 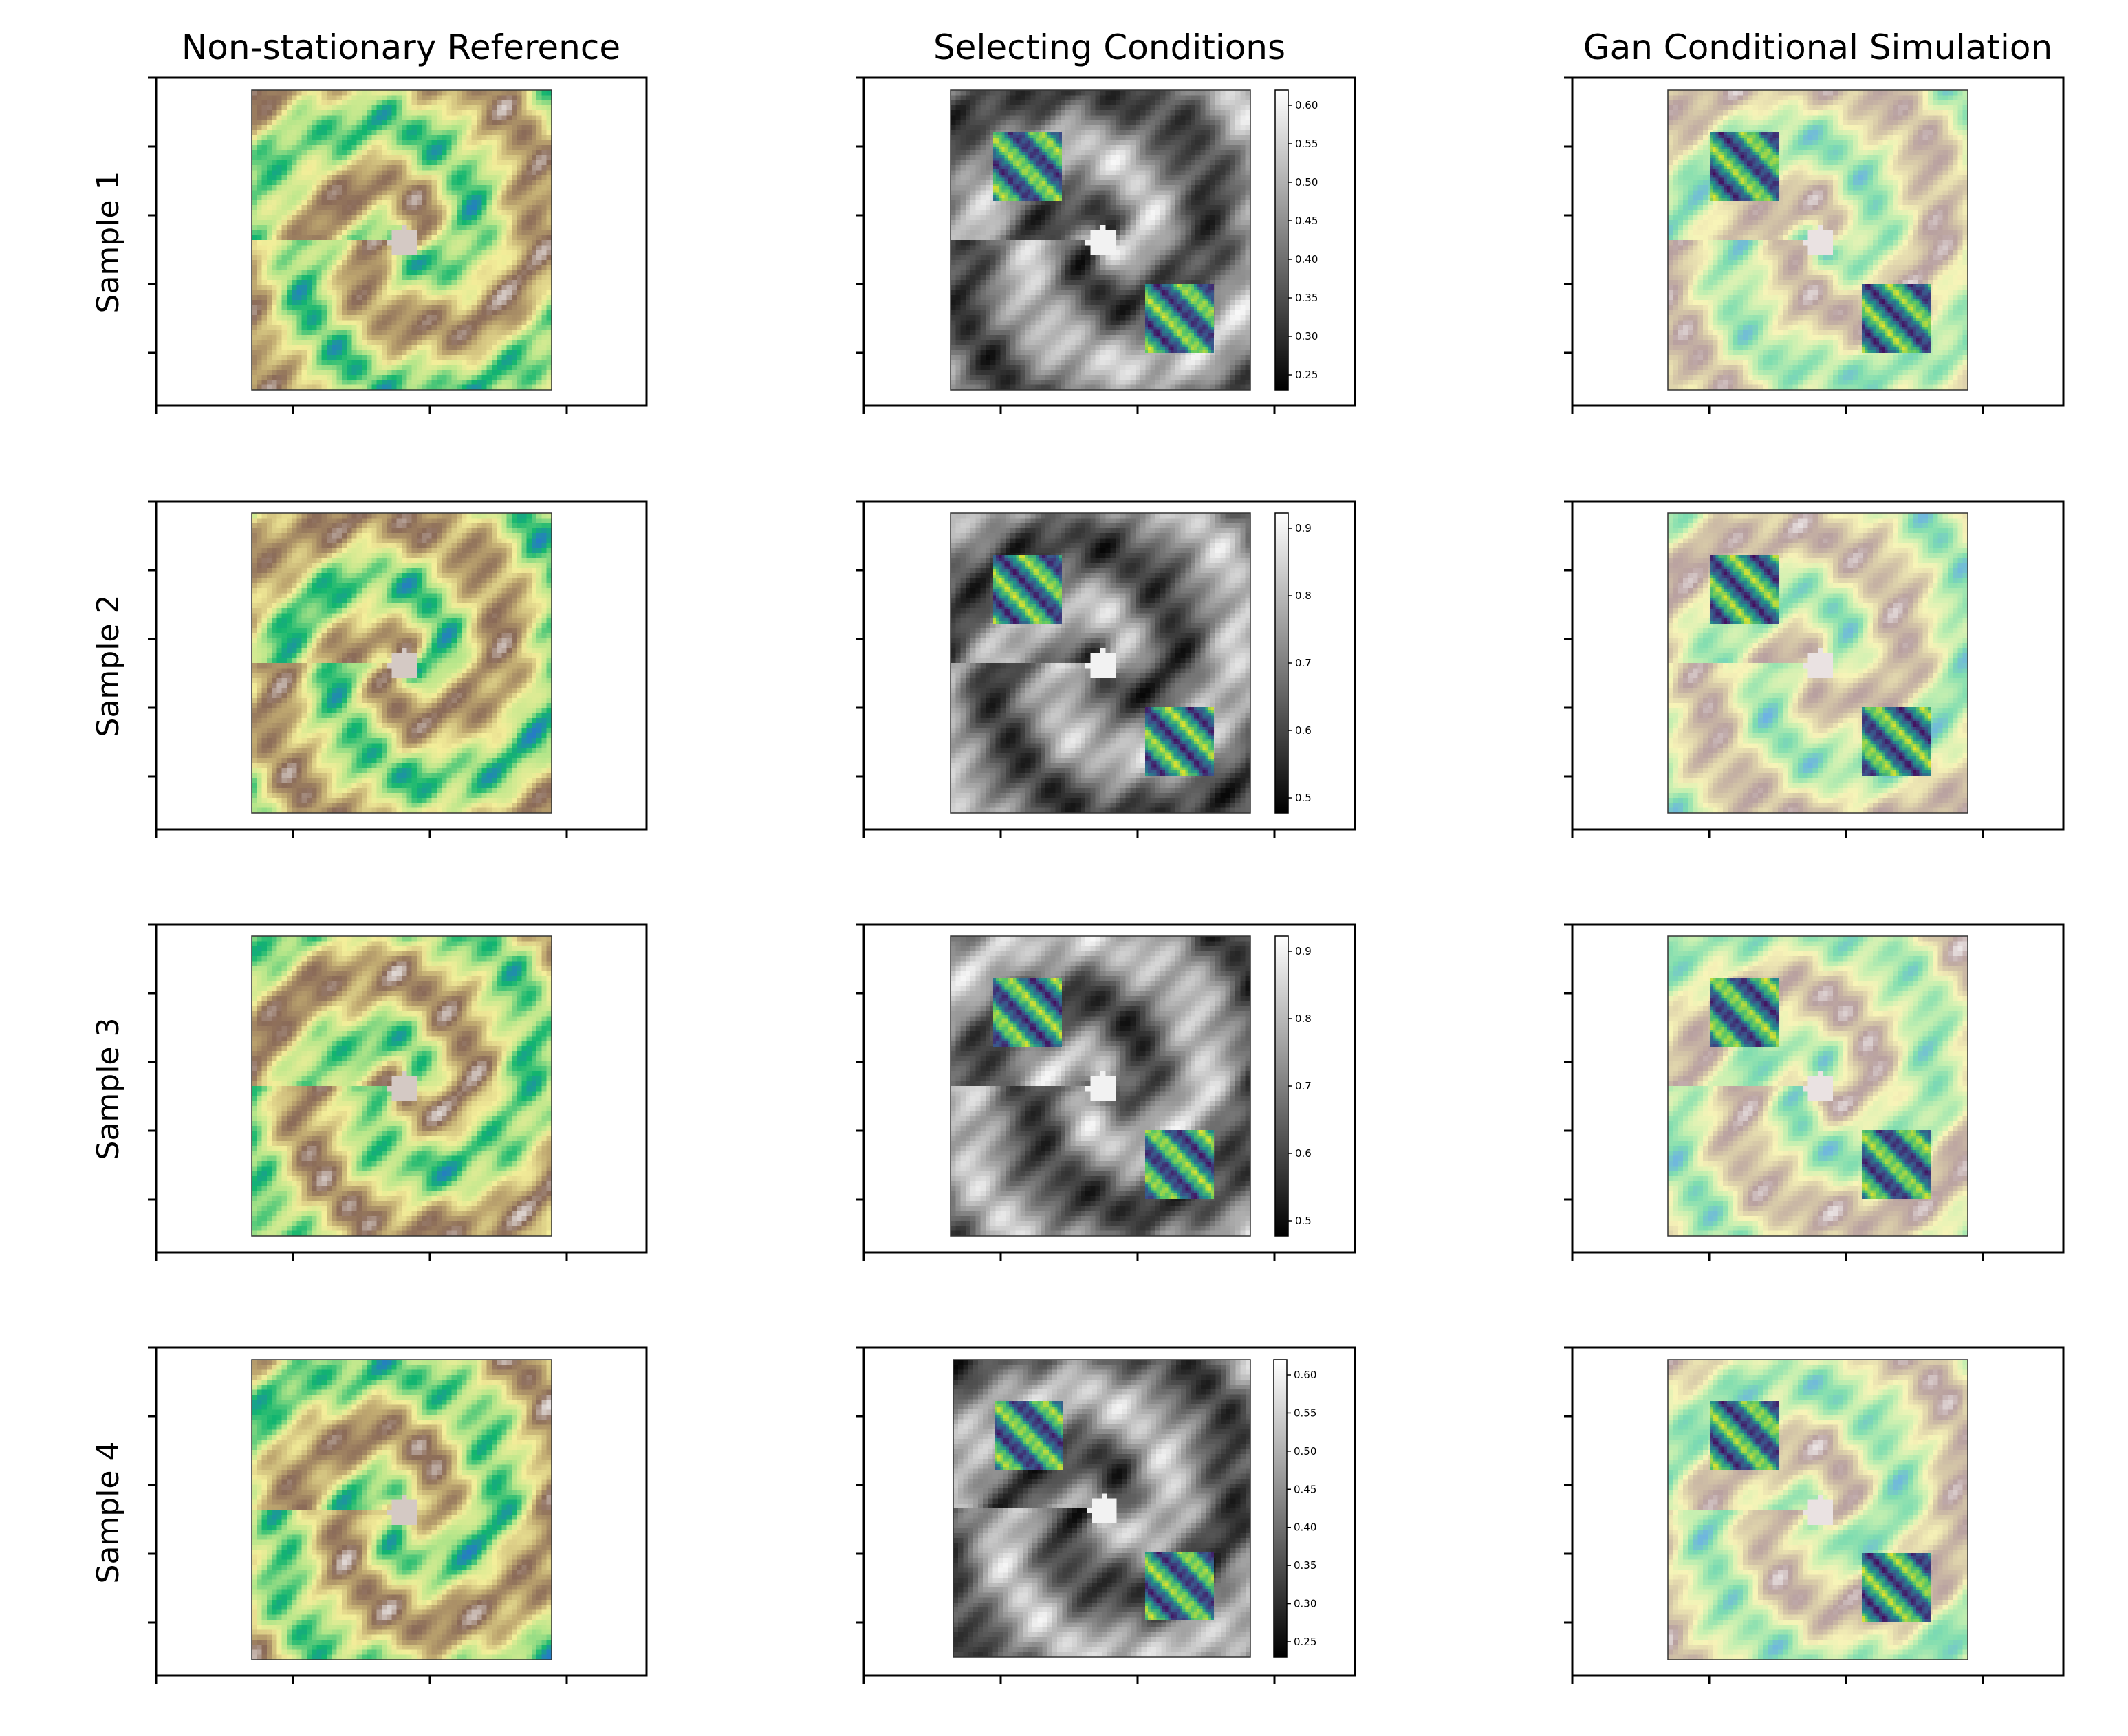 I want to click on colorbar-ticks-sample-2: 0.9 0.8 0.7 0.6 0.5, so click(x=1300, y=663).